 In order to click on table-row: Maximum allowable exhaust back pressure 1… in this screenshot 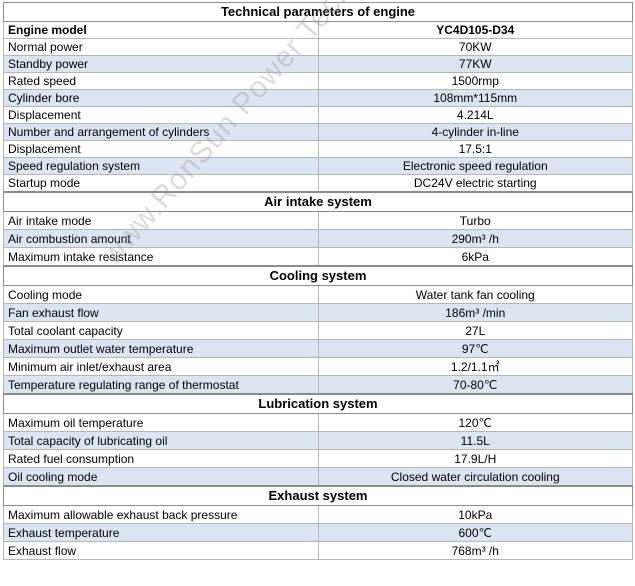, I will do `click(318, 514)`.